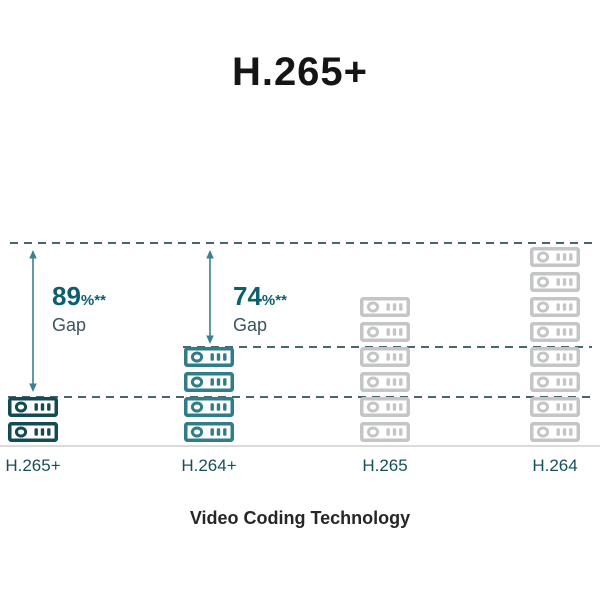 The width and height of the screenshot is (600, 600). Describe the element at coordinates (555, 465) in the screenshot. I see `x-axis-label-h264: H.264` at that location.